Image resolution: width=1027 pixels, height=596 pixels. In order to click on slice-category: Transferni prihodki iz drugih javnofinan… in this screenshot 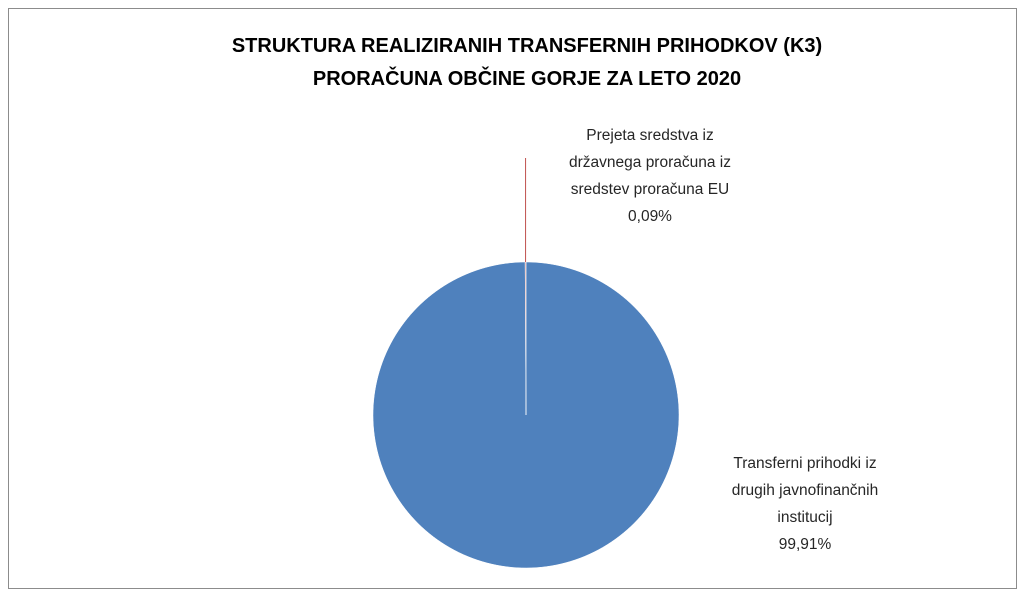, I will do `click(805, 490)`.